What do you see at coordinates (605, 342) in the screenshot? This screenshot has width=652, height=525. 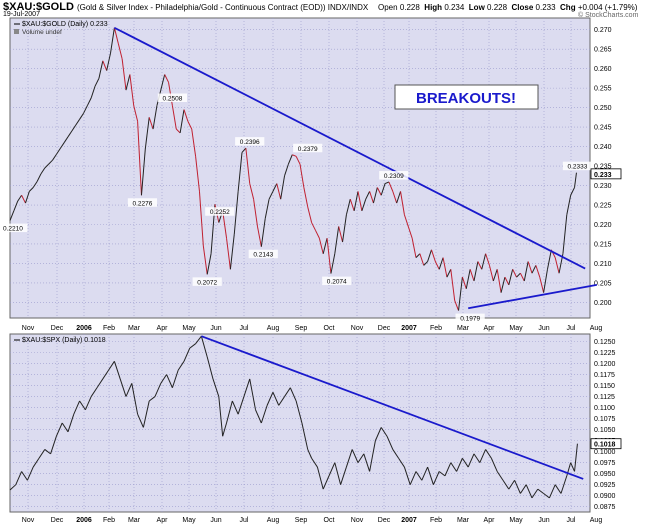 I see `y-tick-label: 0.1250` at bounding box center [605, 342].